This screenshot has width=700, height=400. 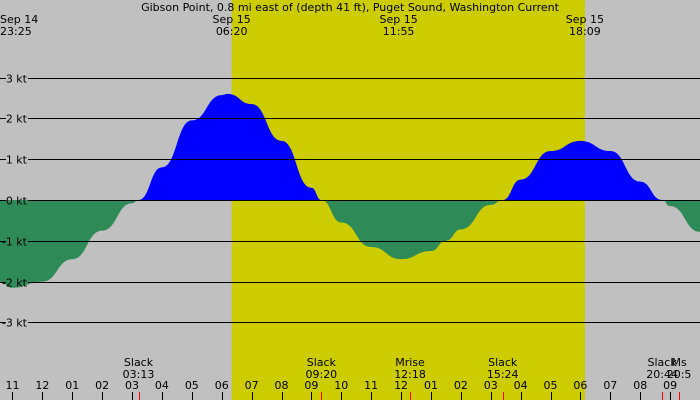 I want to click on y-tick-label: 1 kt, so click(x=17, y=160).